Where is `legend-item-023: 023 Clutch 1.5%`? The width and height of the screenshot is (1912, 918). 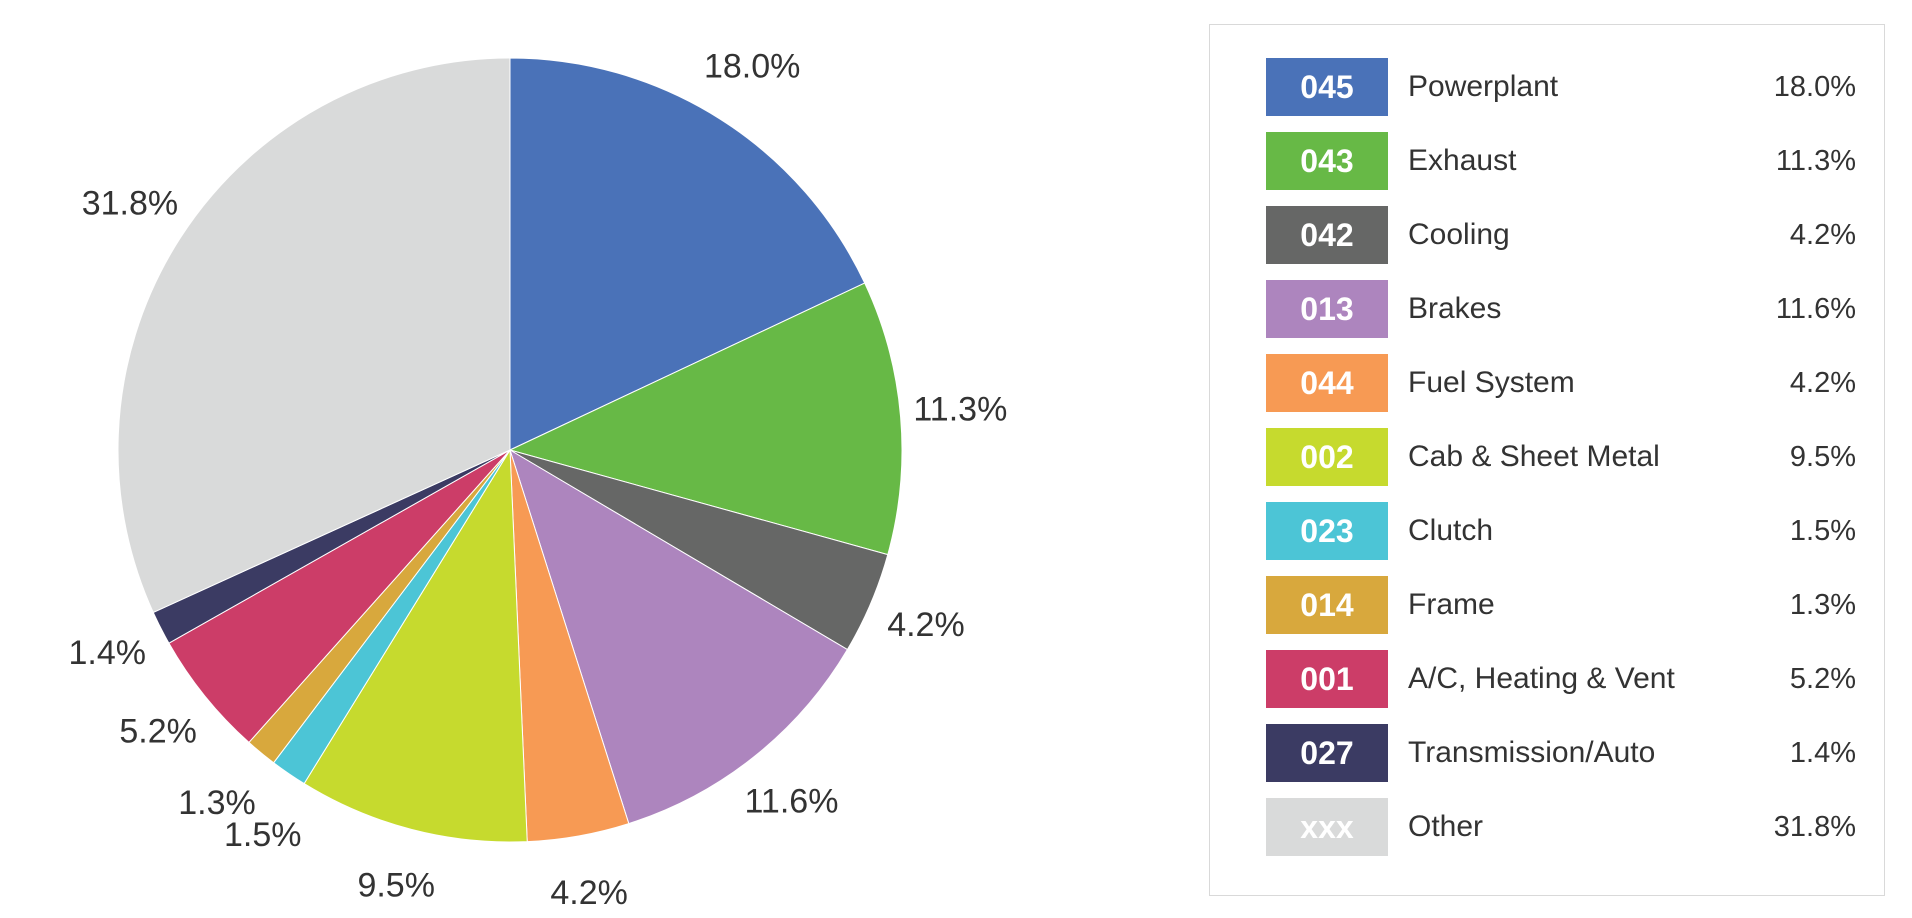 legend-item-023: 023 Clutch 1.5% is located at coordinates (1561, 531).